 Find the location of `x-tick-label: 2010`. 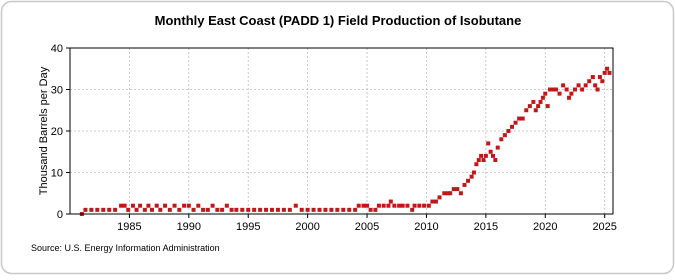

x-tick-label: 2010 is located at coordinates (426, 227).